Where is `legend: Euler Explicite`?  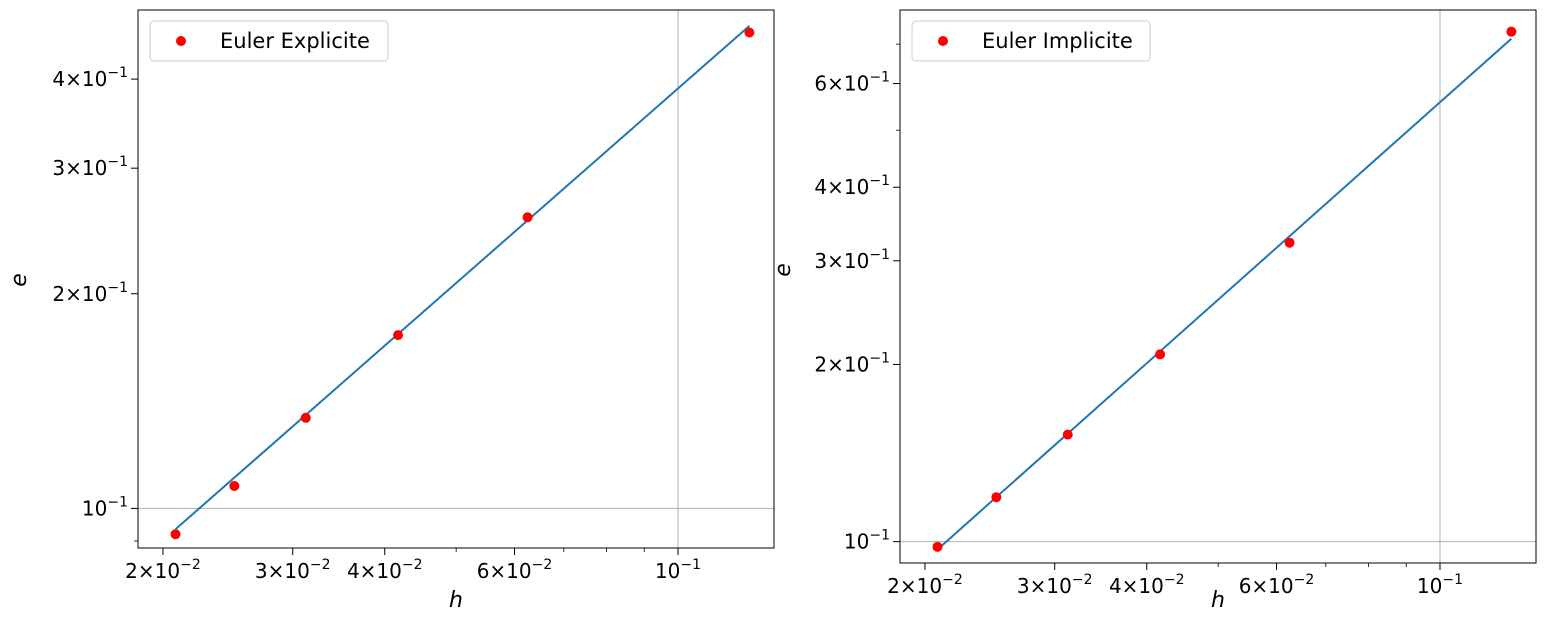 legend: Euler Explicite is located at coordinates (269, 41).